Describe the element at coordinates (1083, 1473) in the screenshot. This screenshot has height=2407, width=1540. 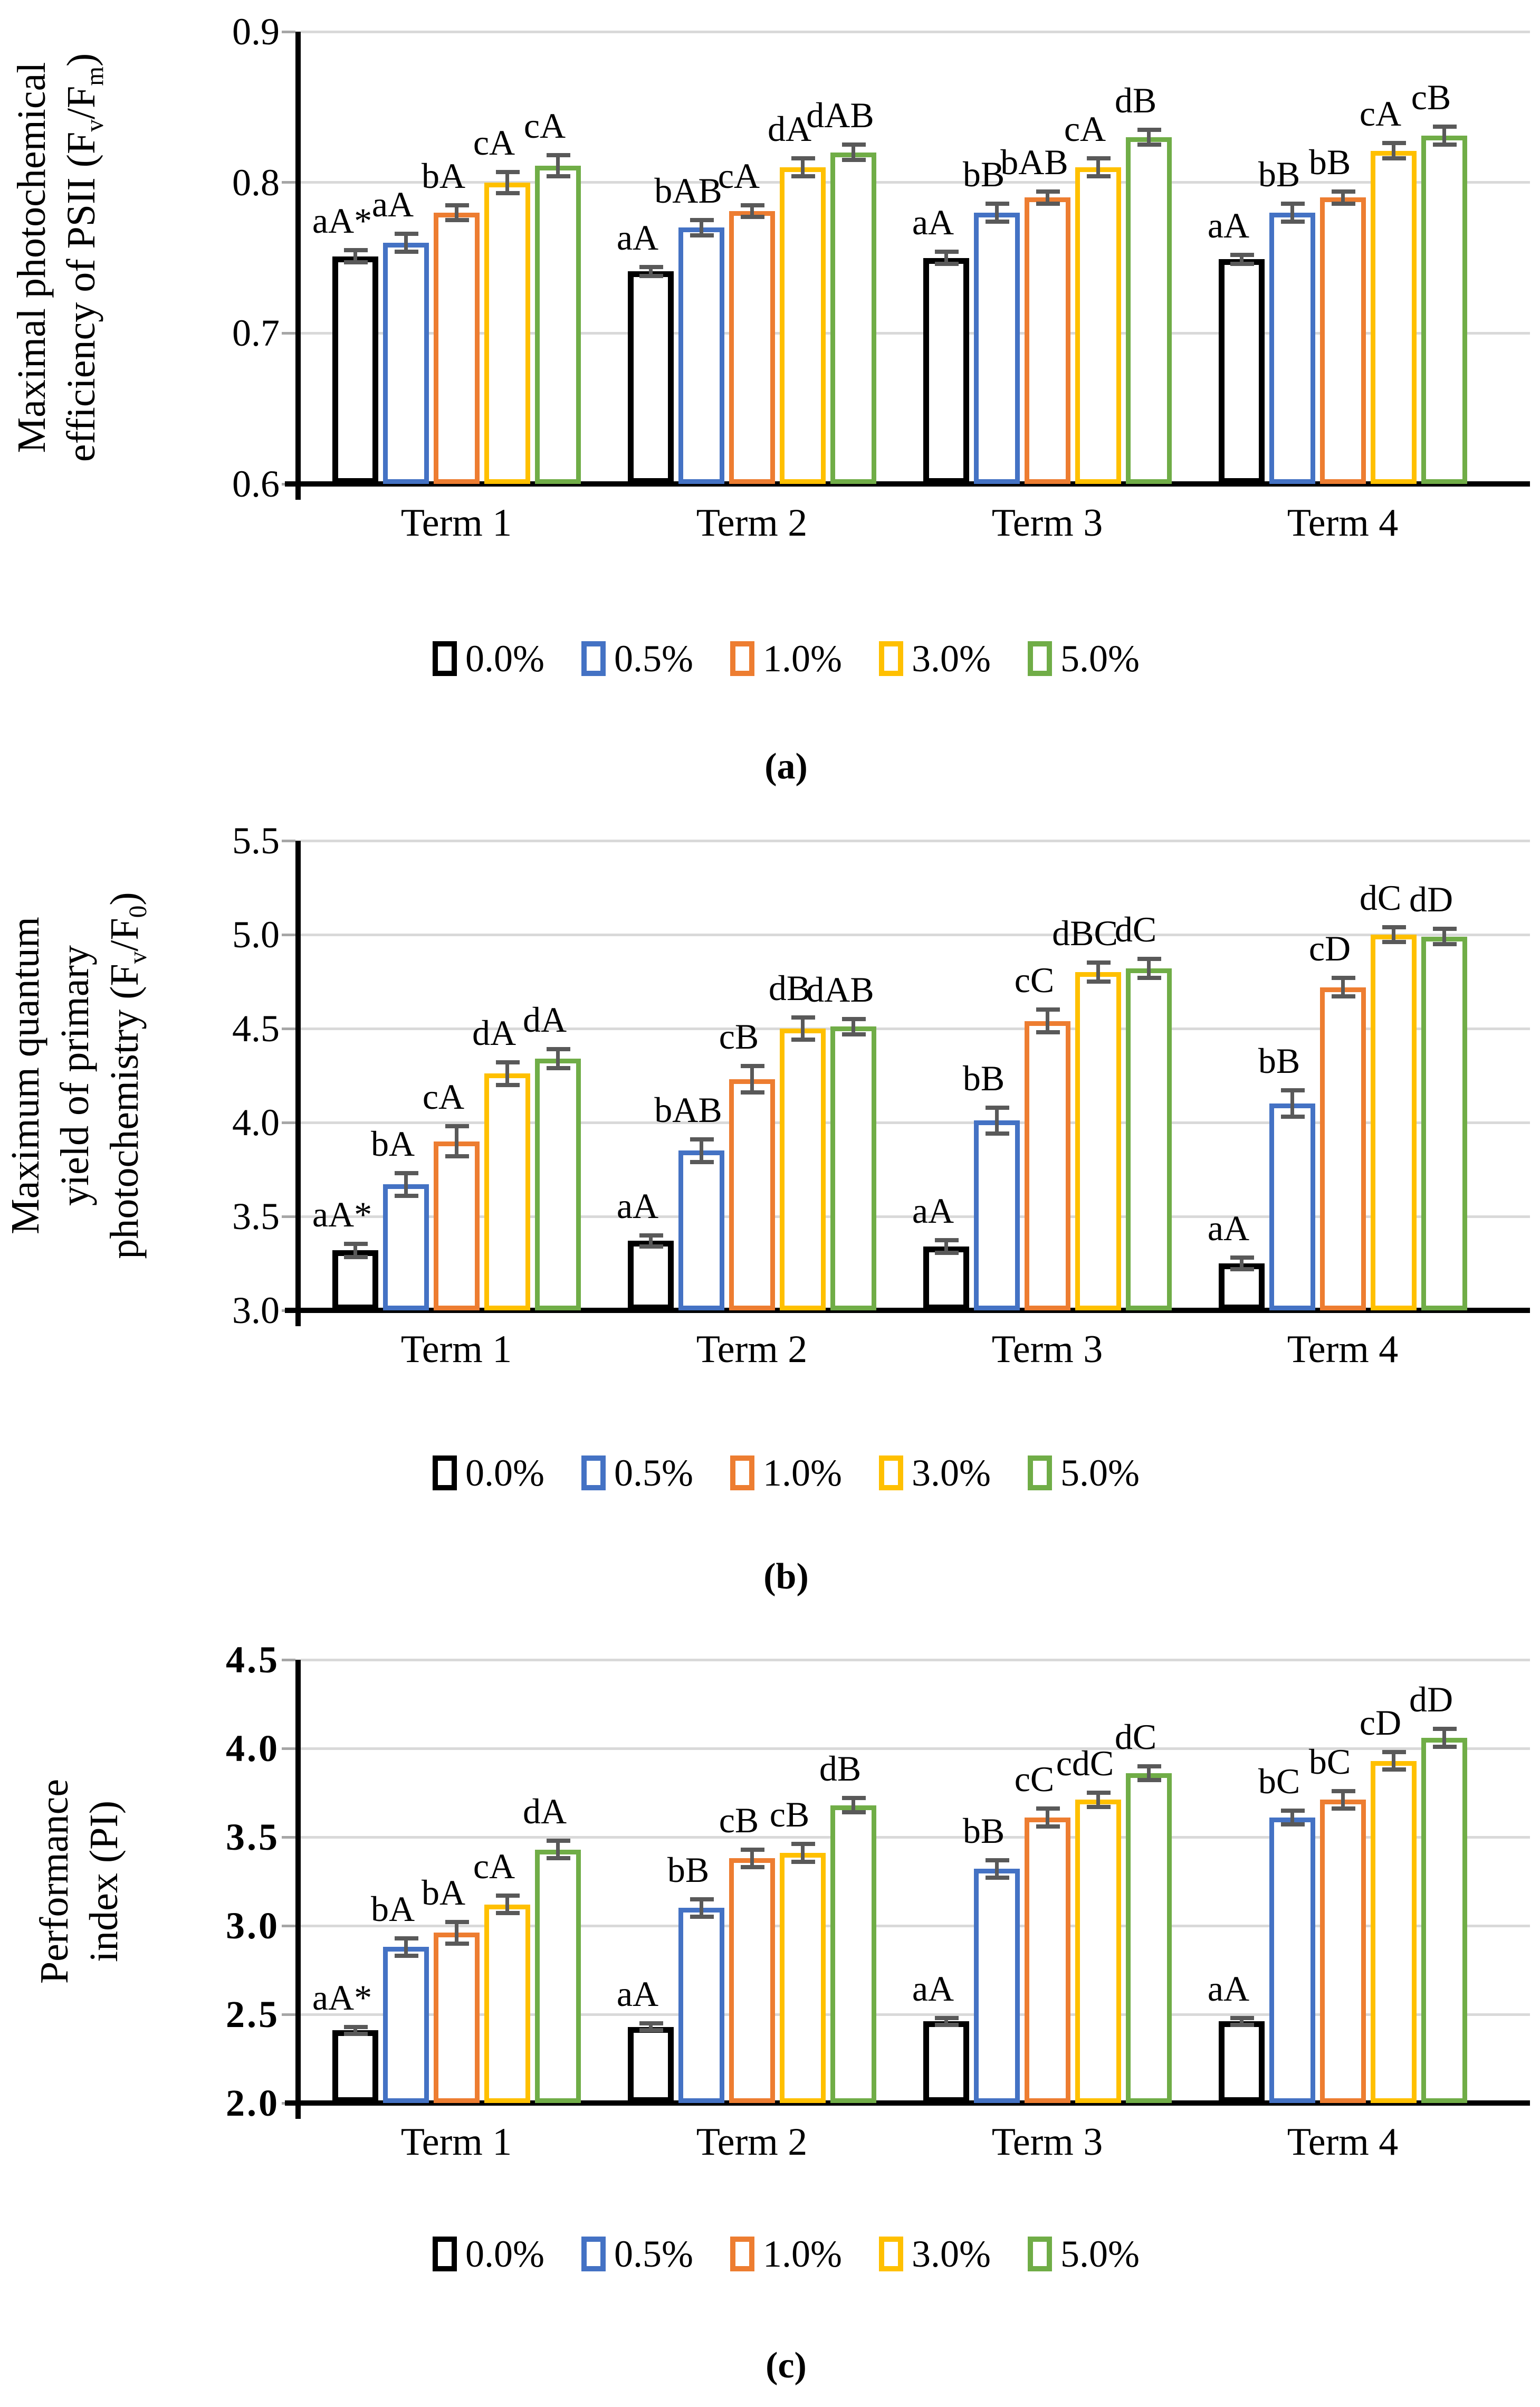
I see `legend-item: 5.0%` at that location.